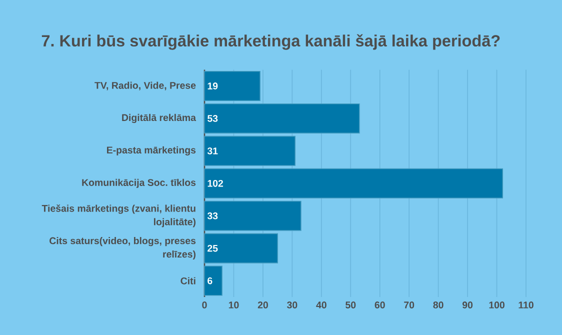  I want to click on y-tick-label: Komunikācija Soc. tīklos, so click(139, 183).